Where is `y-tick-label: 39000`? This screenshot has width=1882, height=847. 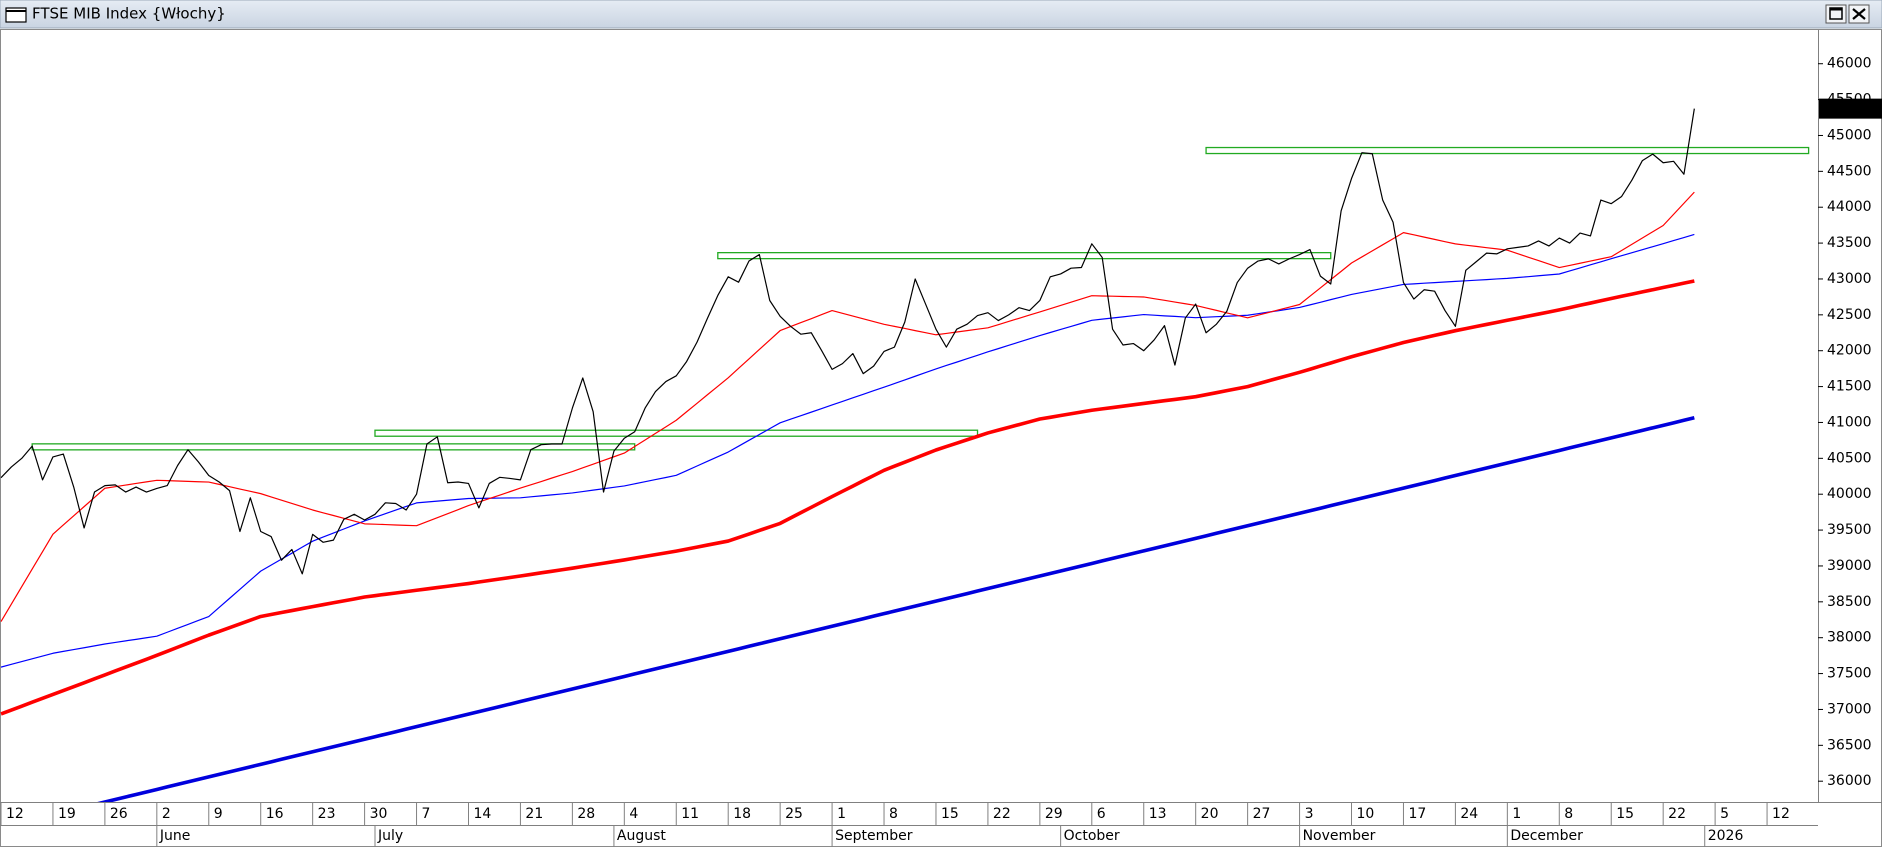
y-tick-label: 39000 is located at coordinates (1849, 566).